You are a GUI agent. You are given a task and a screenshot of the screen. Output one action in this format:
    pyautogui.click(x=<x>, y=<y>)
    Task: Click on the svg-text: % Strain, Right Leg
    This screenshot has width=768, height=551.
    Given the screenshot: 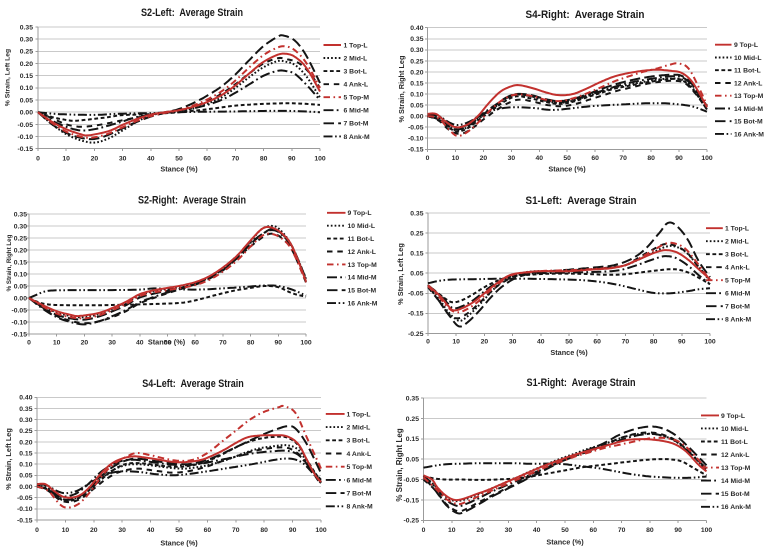 What is the action you would take?
    pyautogui.click(x=9, y=262)
    